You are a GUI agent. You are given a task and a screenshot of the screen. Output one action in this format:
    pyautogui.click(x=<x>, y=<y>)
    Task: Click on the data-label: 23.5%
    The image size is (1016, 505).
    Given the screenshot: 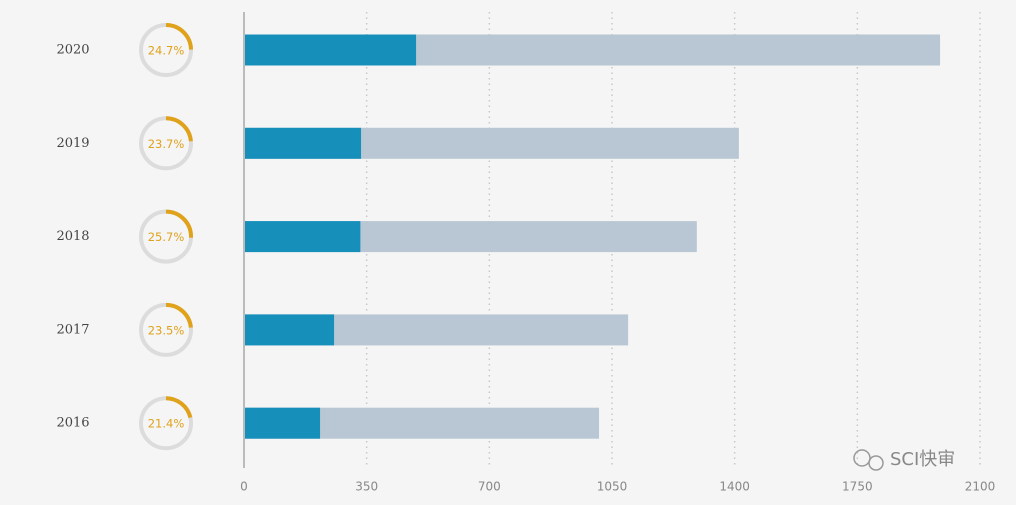 What is the action you would take?
    pyautogui.click(x=166, y=330)
    